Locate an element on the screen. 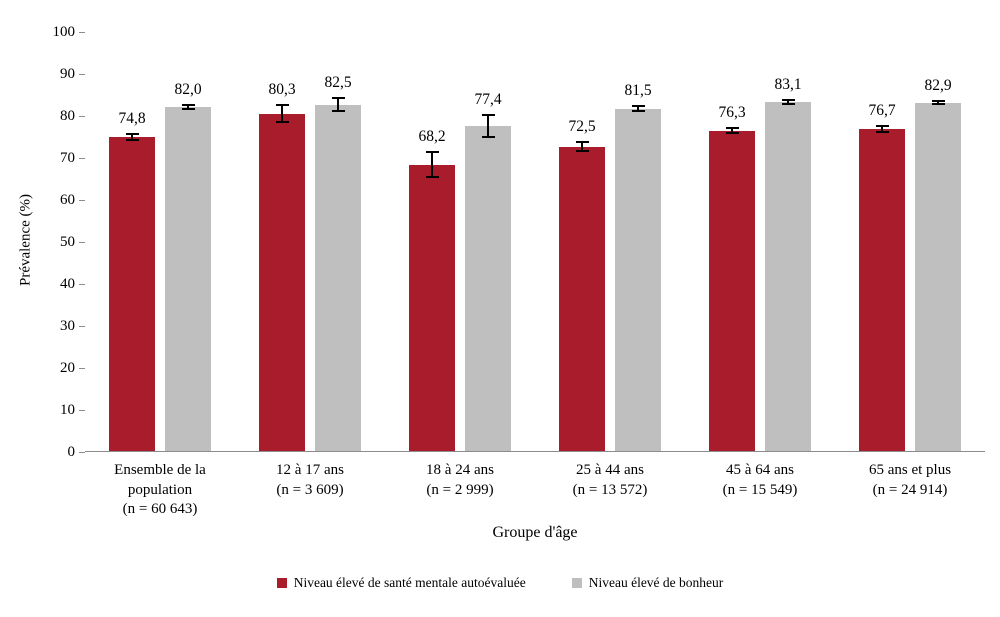 This screenshot has width=1000, height=617. bar-happiness: 77,4 is located at coordinates (488, 271).